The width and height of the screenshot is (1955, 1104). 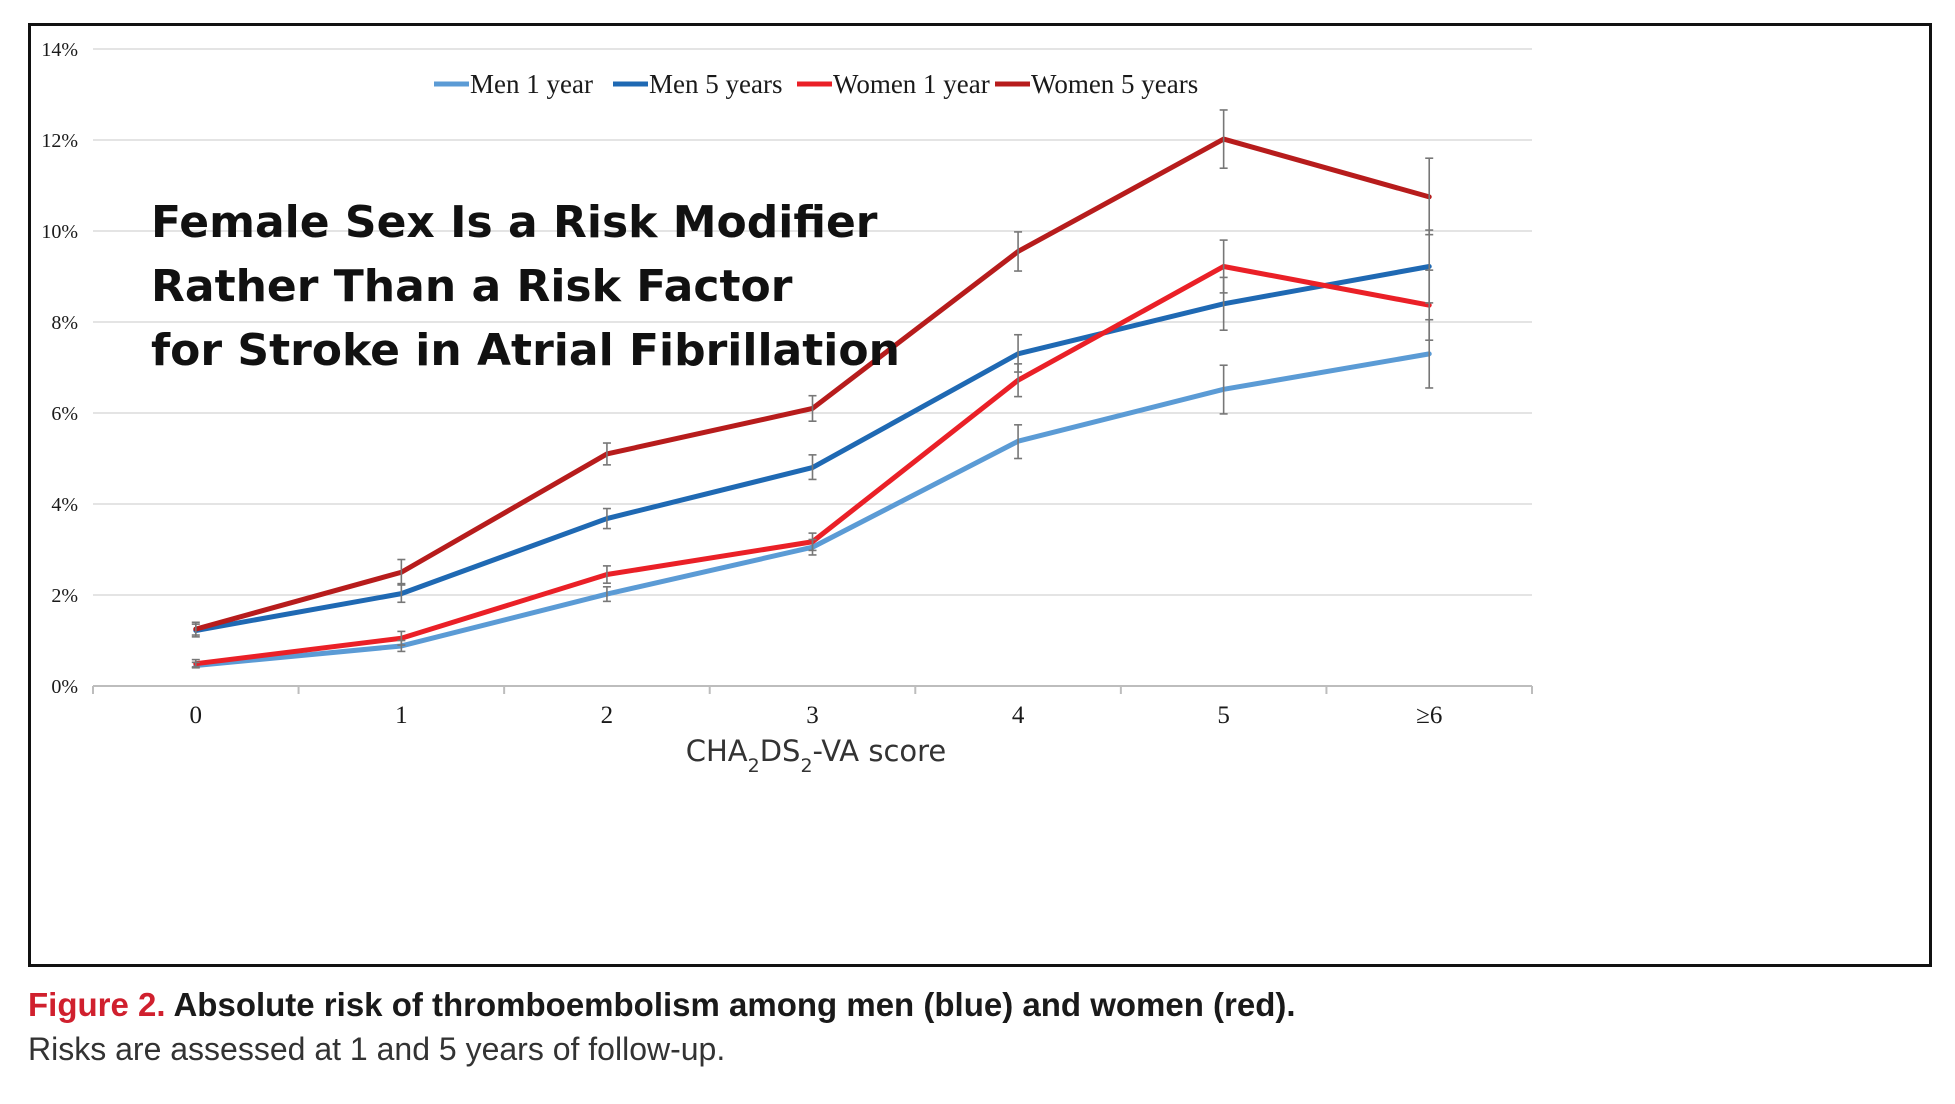 What do you see at coordinates (715, 84) in the screenshot?
I see `legend-label: Men 5 years` at bounding box center [715, 84].